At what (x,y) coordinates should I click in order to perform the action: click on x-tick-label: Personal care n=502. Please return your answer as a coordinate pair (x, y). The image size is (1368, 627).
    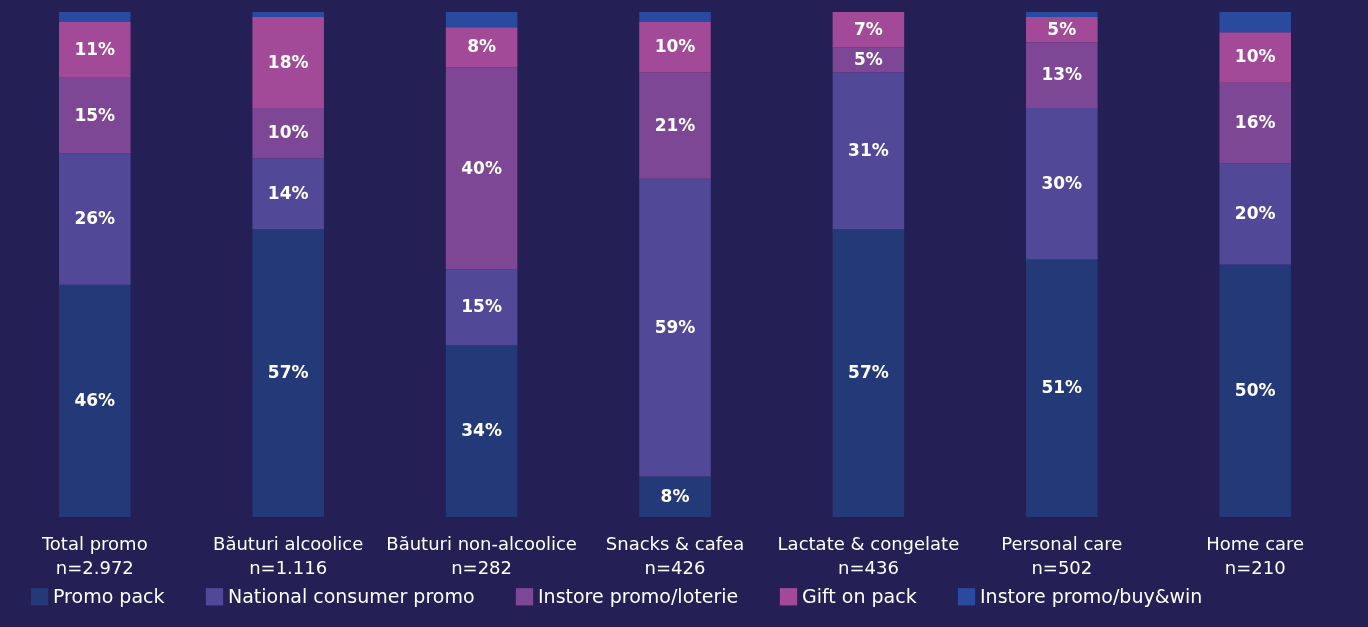
    Looking at the image, I should click on (1062, 555).